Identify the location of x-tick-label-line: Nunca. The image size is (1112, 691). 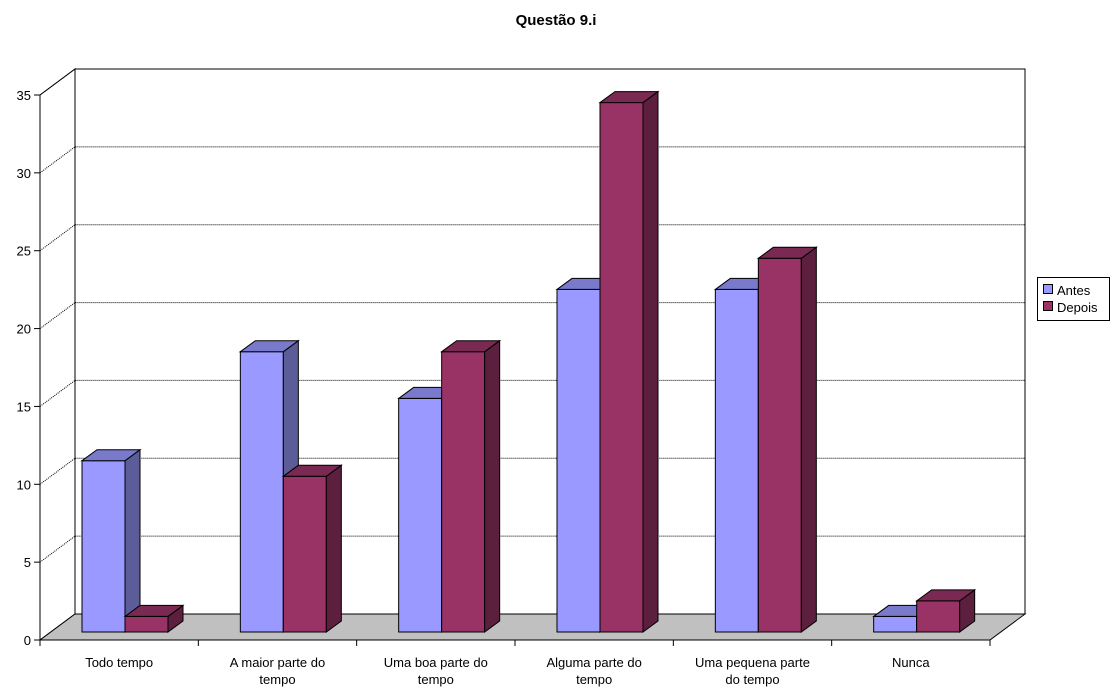
(911, 662).